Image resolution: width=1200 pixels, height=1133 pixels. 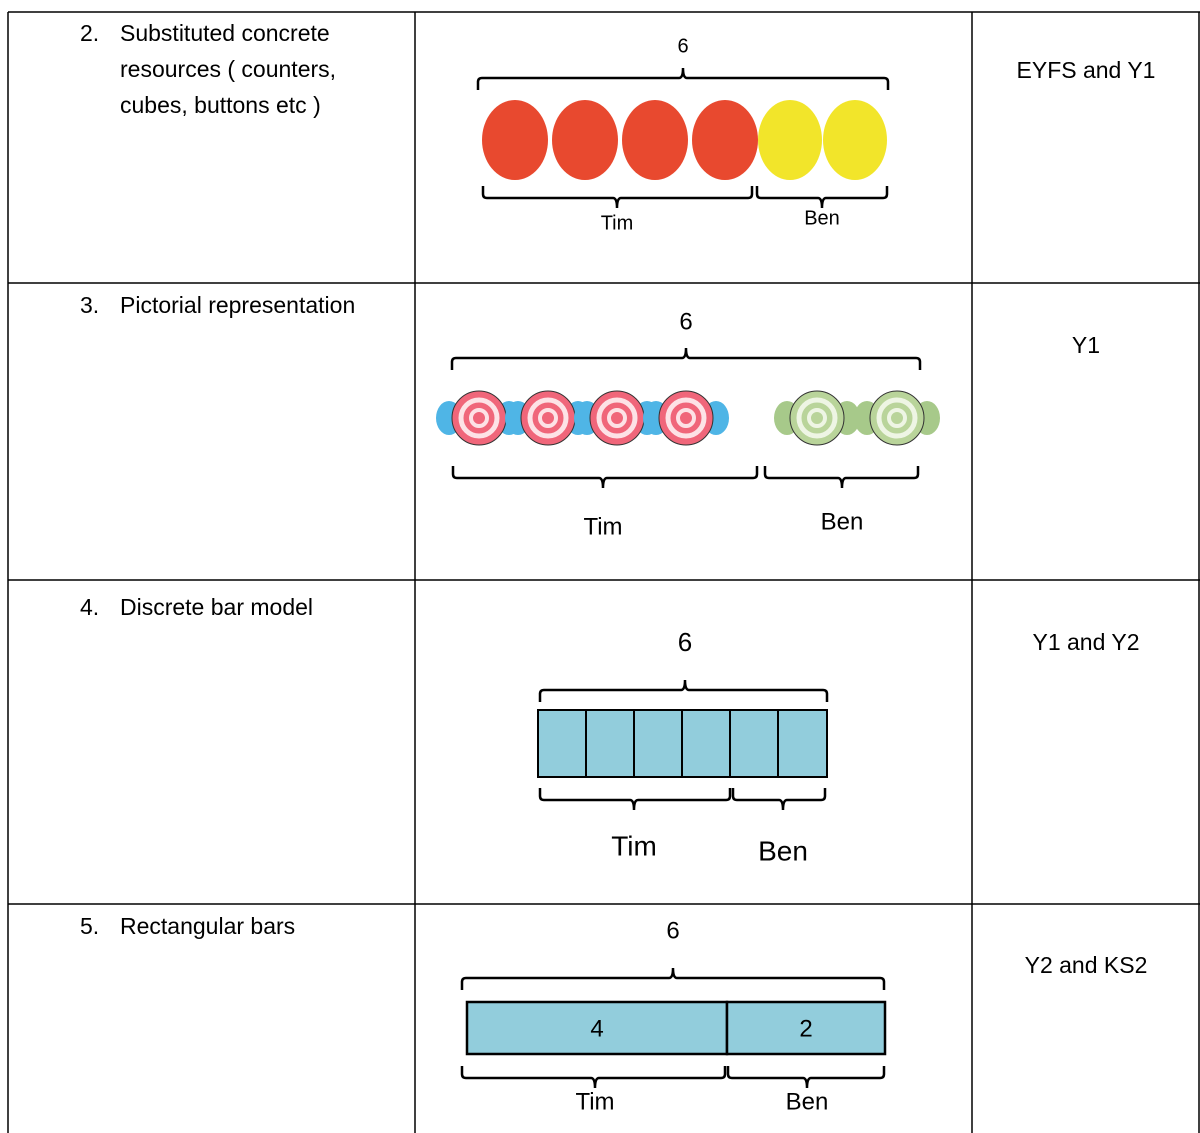 I want to click on part-value: 4, so click(x=596, y=1028).